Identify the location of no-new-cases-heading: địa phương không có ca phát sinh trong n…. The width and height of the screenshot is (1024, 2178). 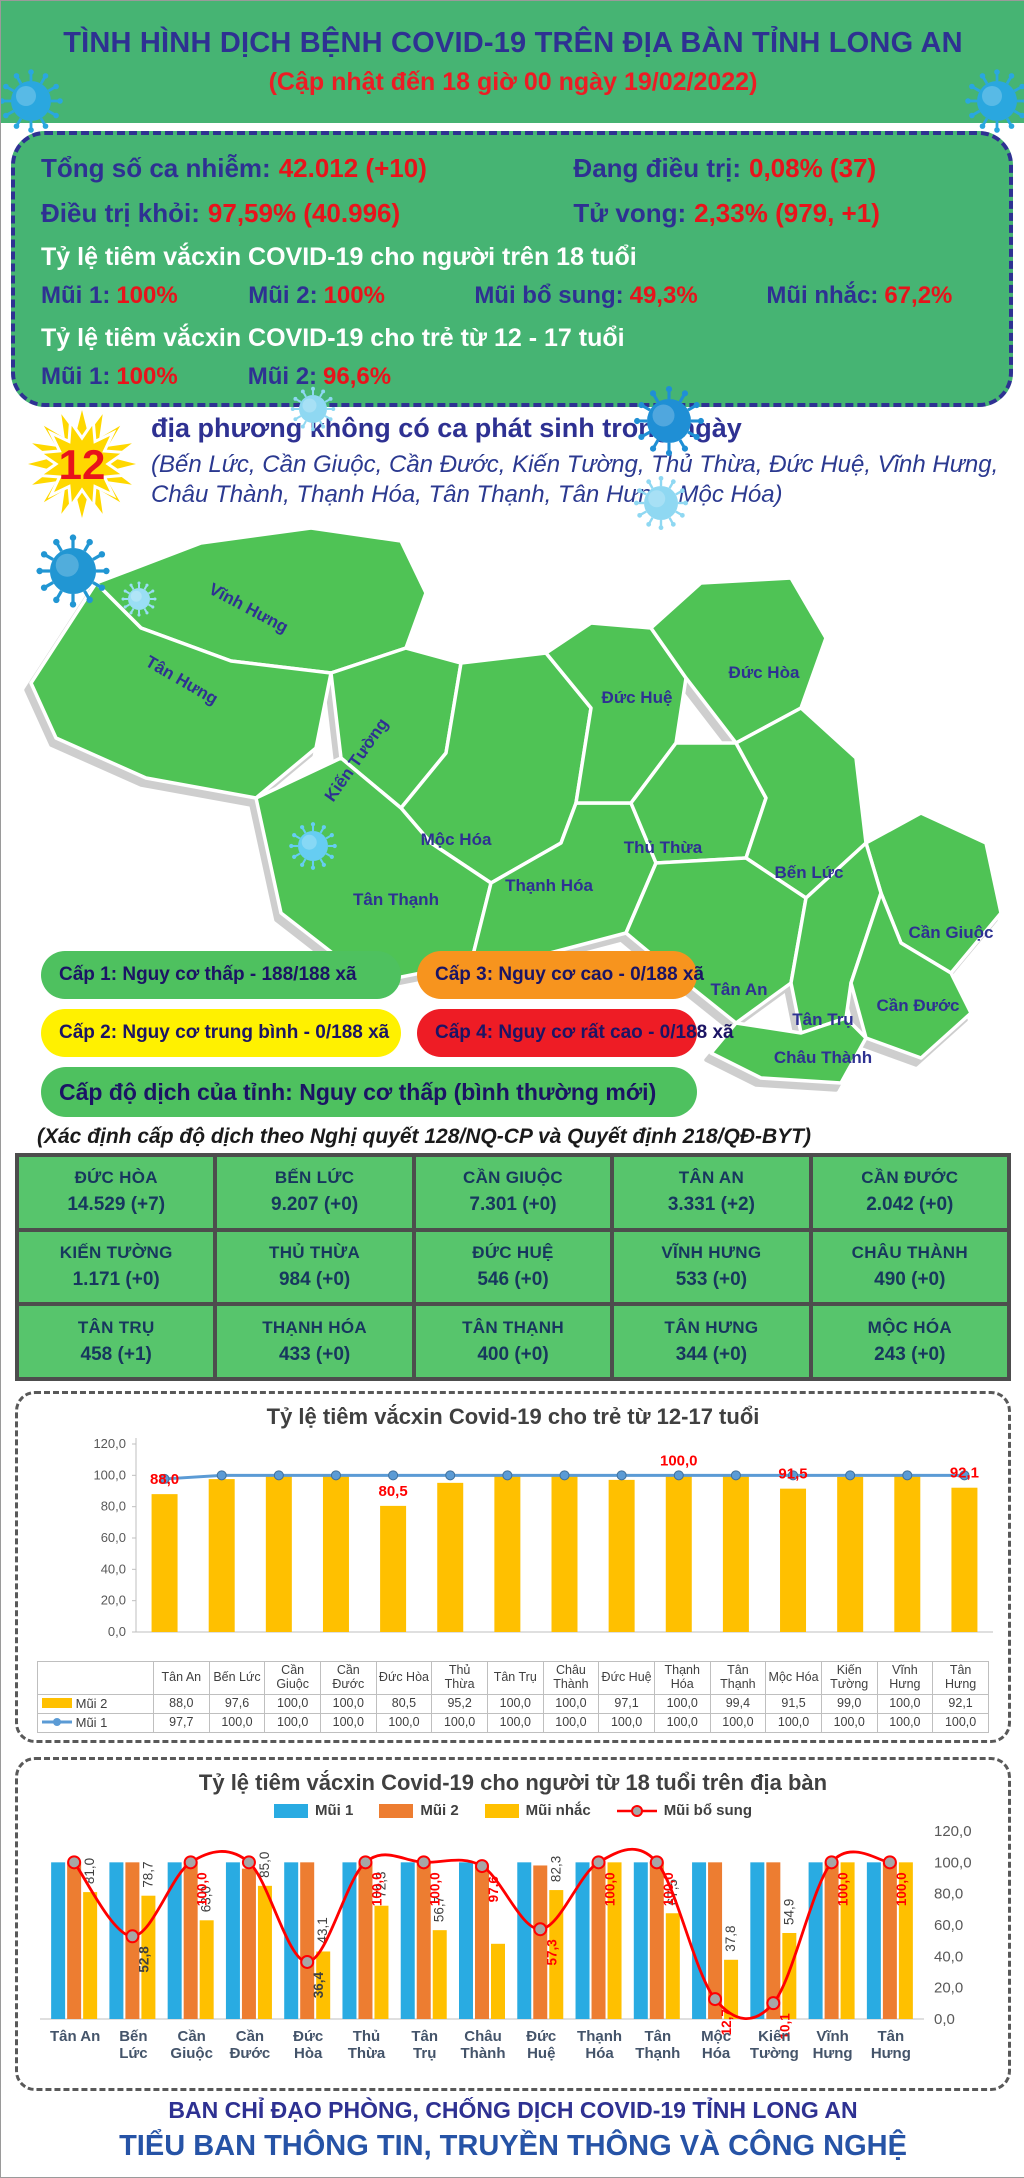
(446, 428).